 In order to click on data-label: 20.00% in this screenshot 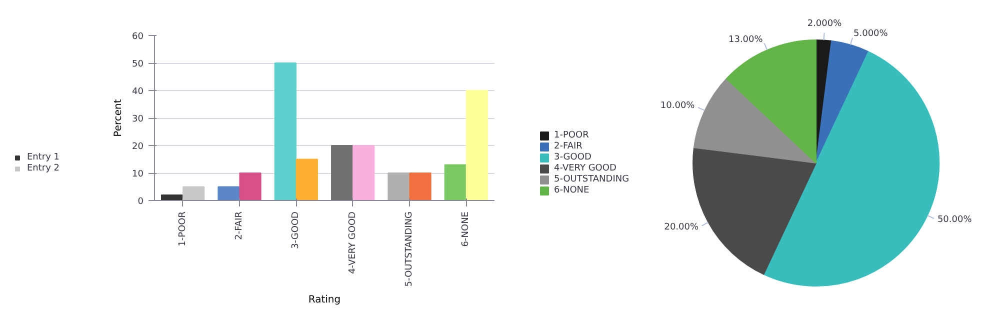, I will do `click(681, 227)`.